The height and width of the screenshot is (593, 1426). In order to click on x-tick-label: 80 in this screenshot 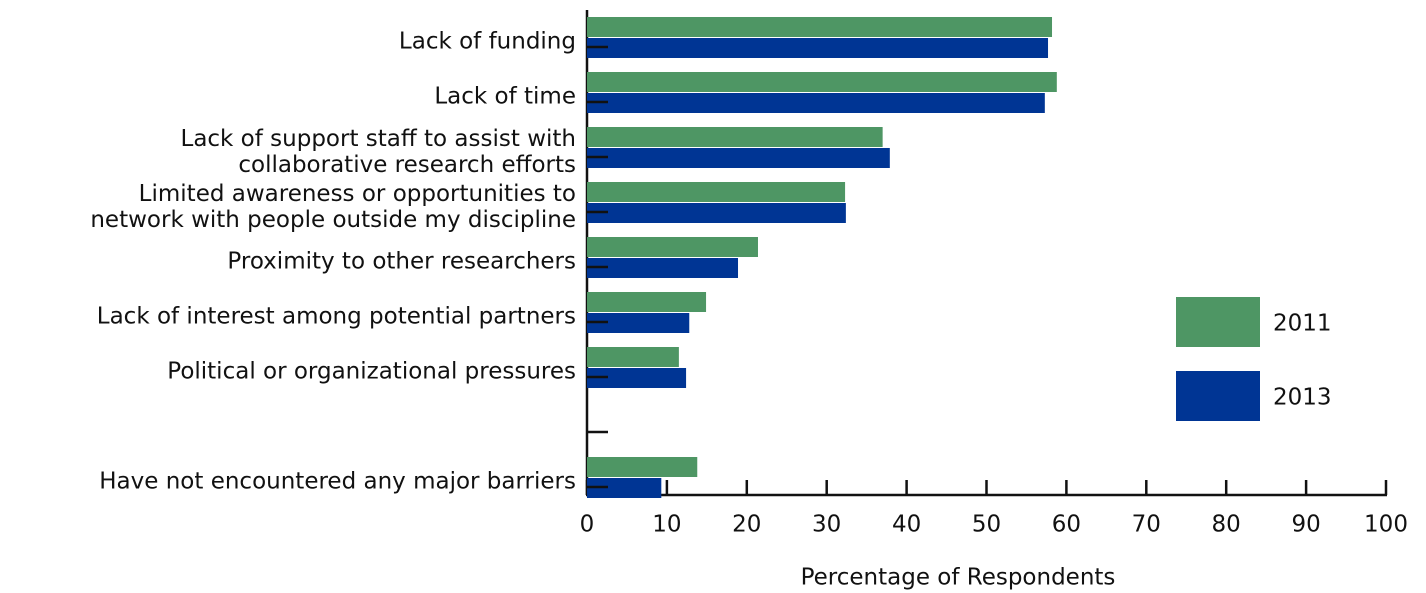, I will do `click(1226, 525)`.